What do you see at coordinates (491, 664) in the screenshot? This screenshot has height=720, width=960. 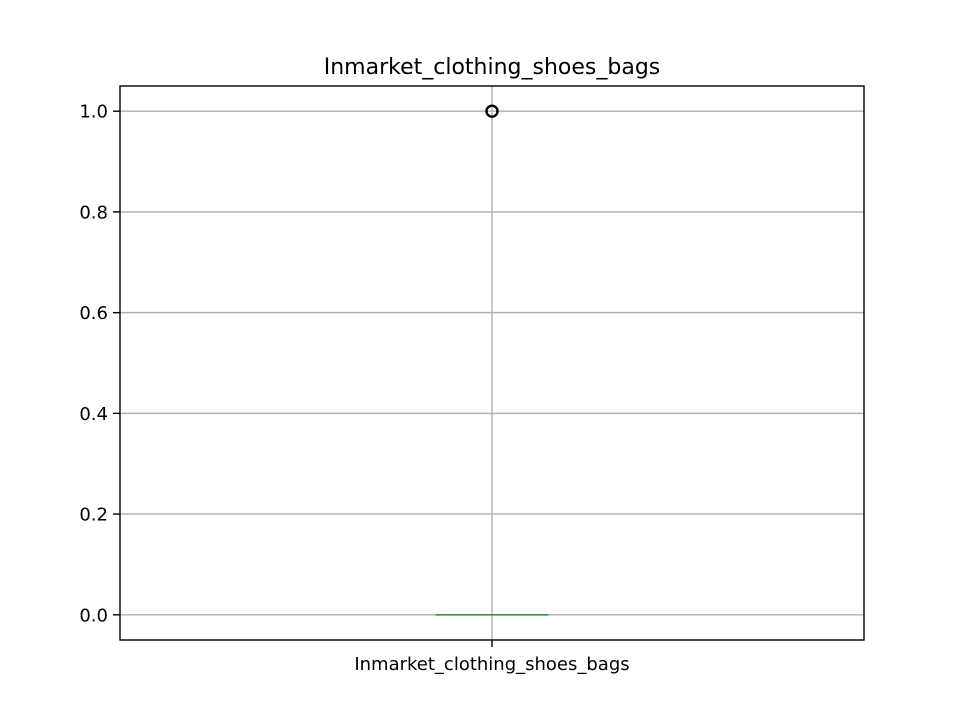 I see `x-tick-label: Inmarket_clothing_shoes_bags` at bounding box center [491, 664].